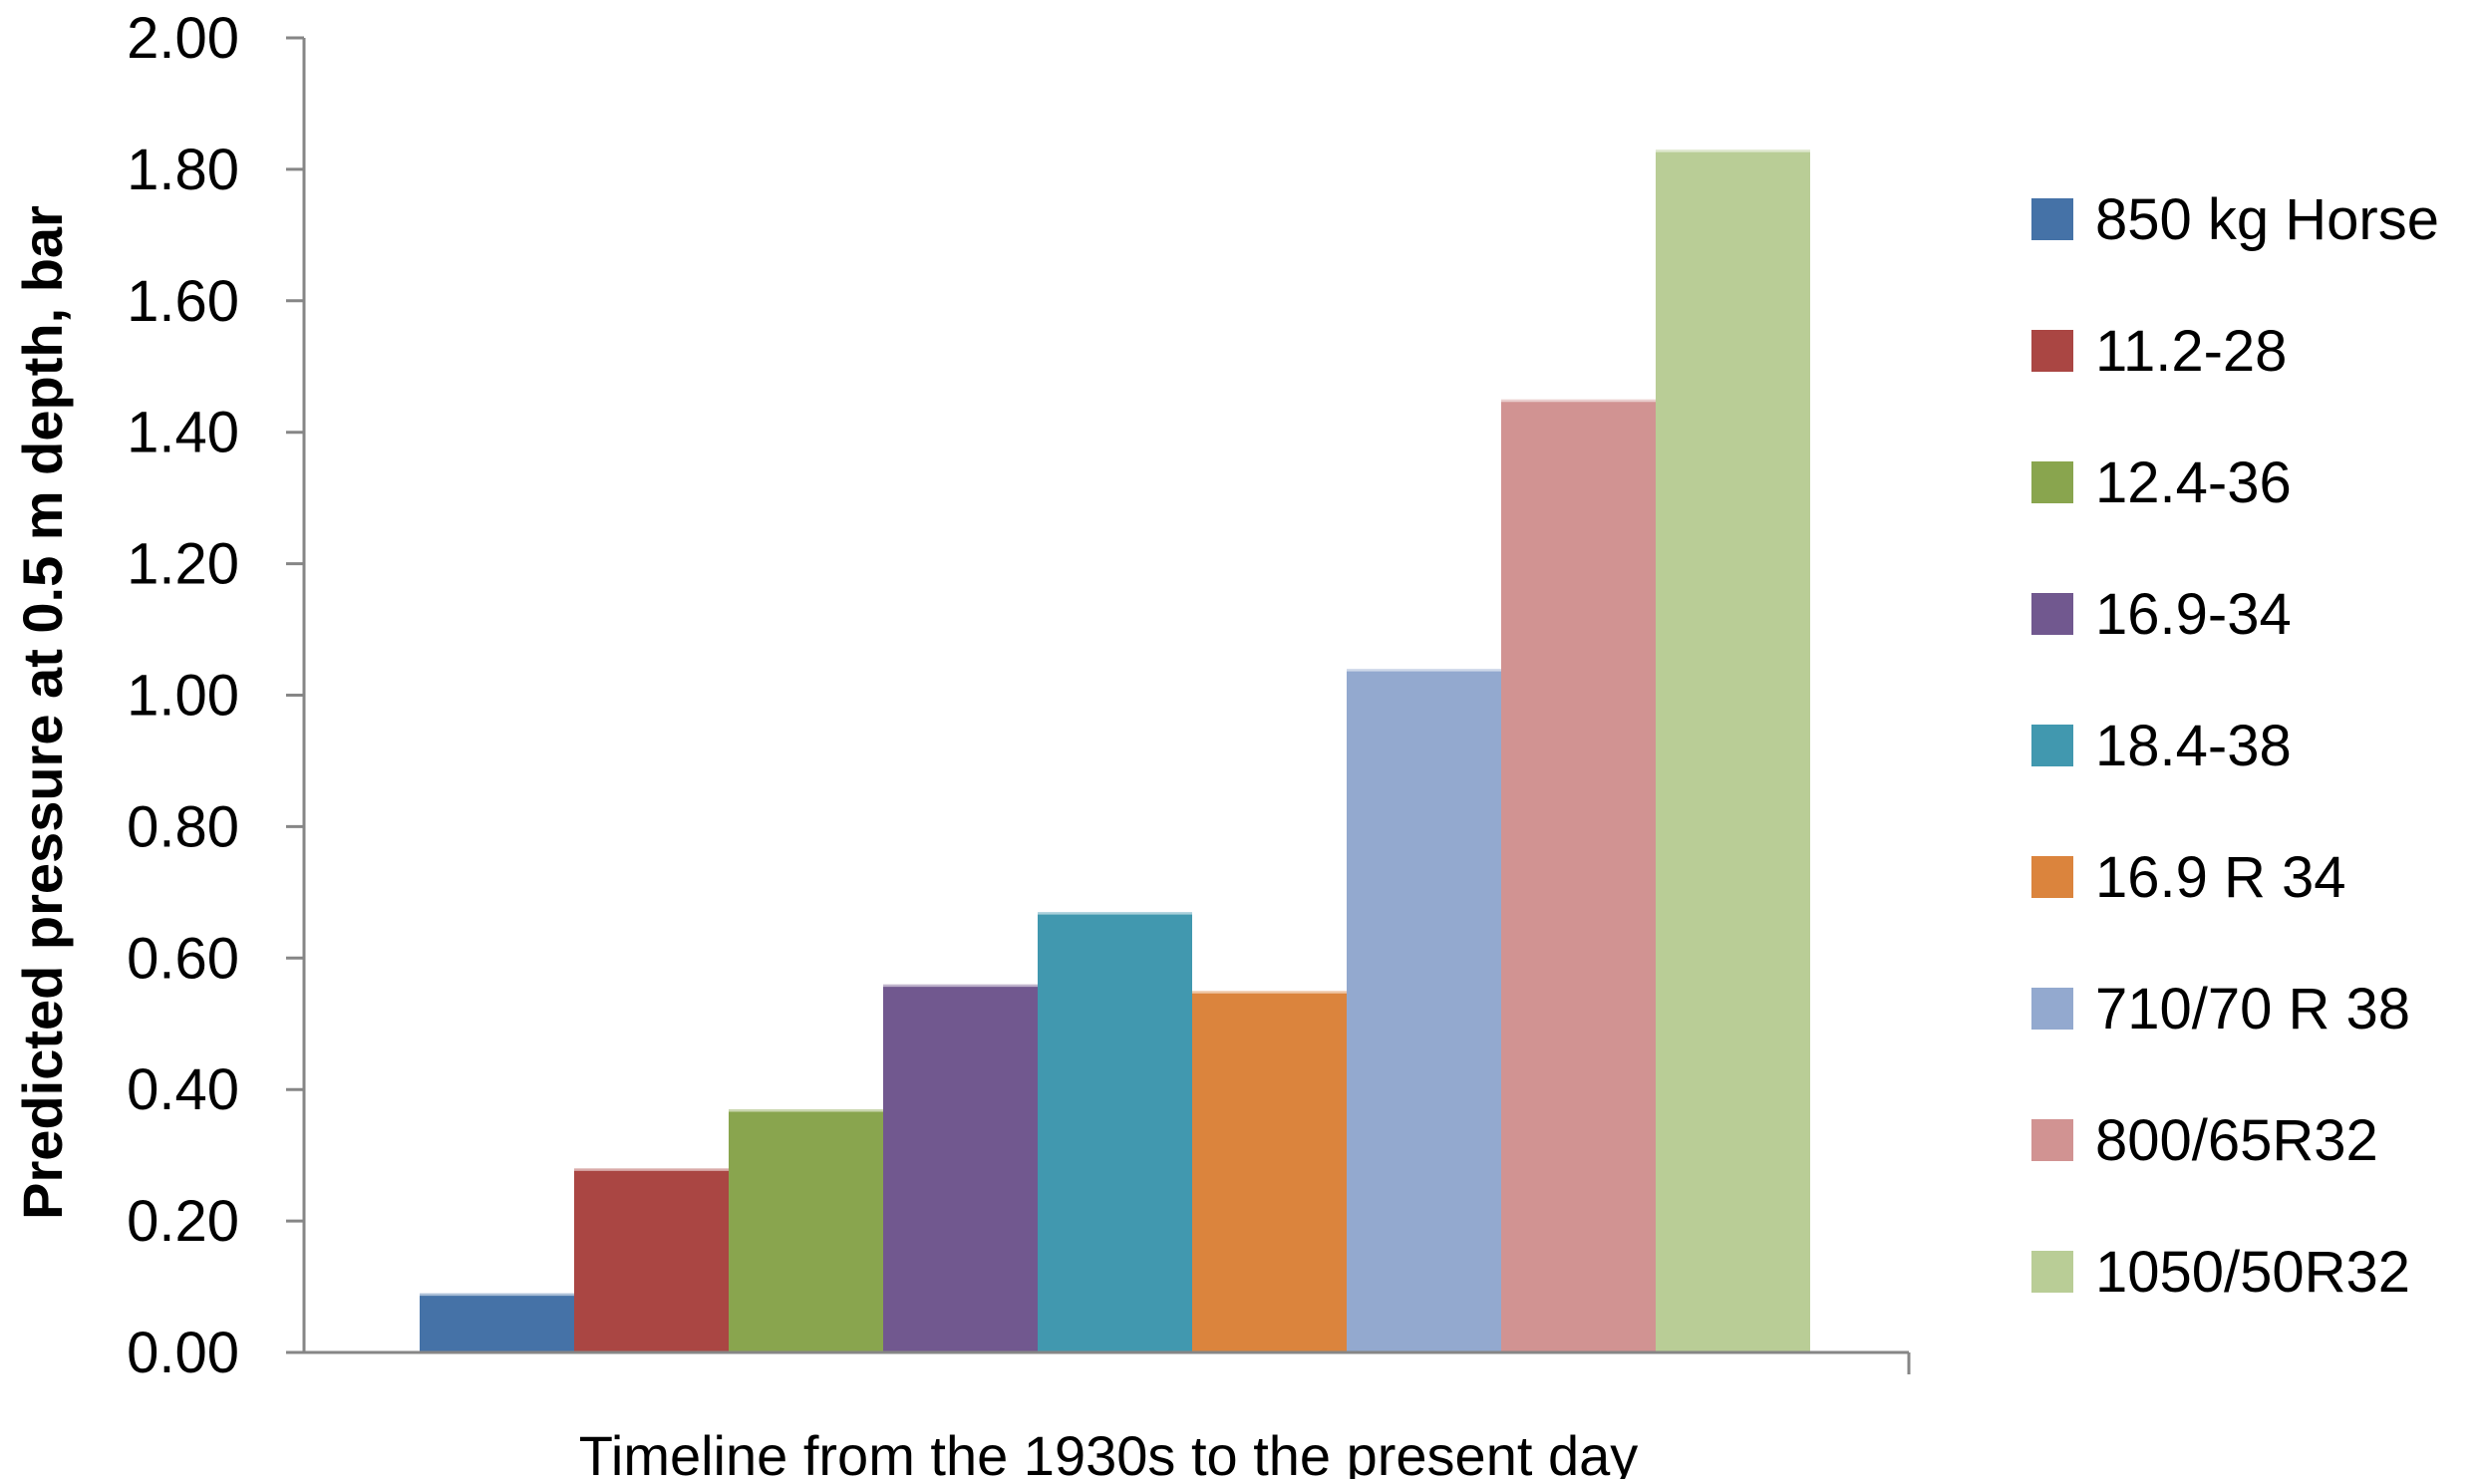 Image resolution: width=2485 pixels, height=1484 pixels. What do you see at coordinates (2220, 877) in the screenshot?
I see `legend-label: 16.9 R 34` at bounding box center [2220, 877].